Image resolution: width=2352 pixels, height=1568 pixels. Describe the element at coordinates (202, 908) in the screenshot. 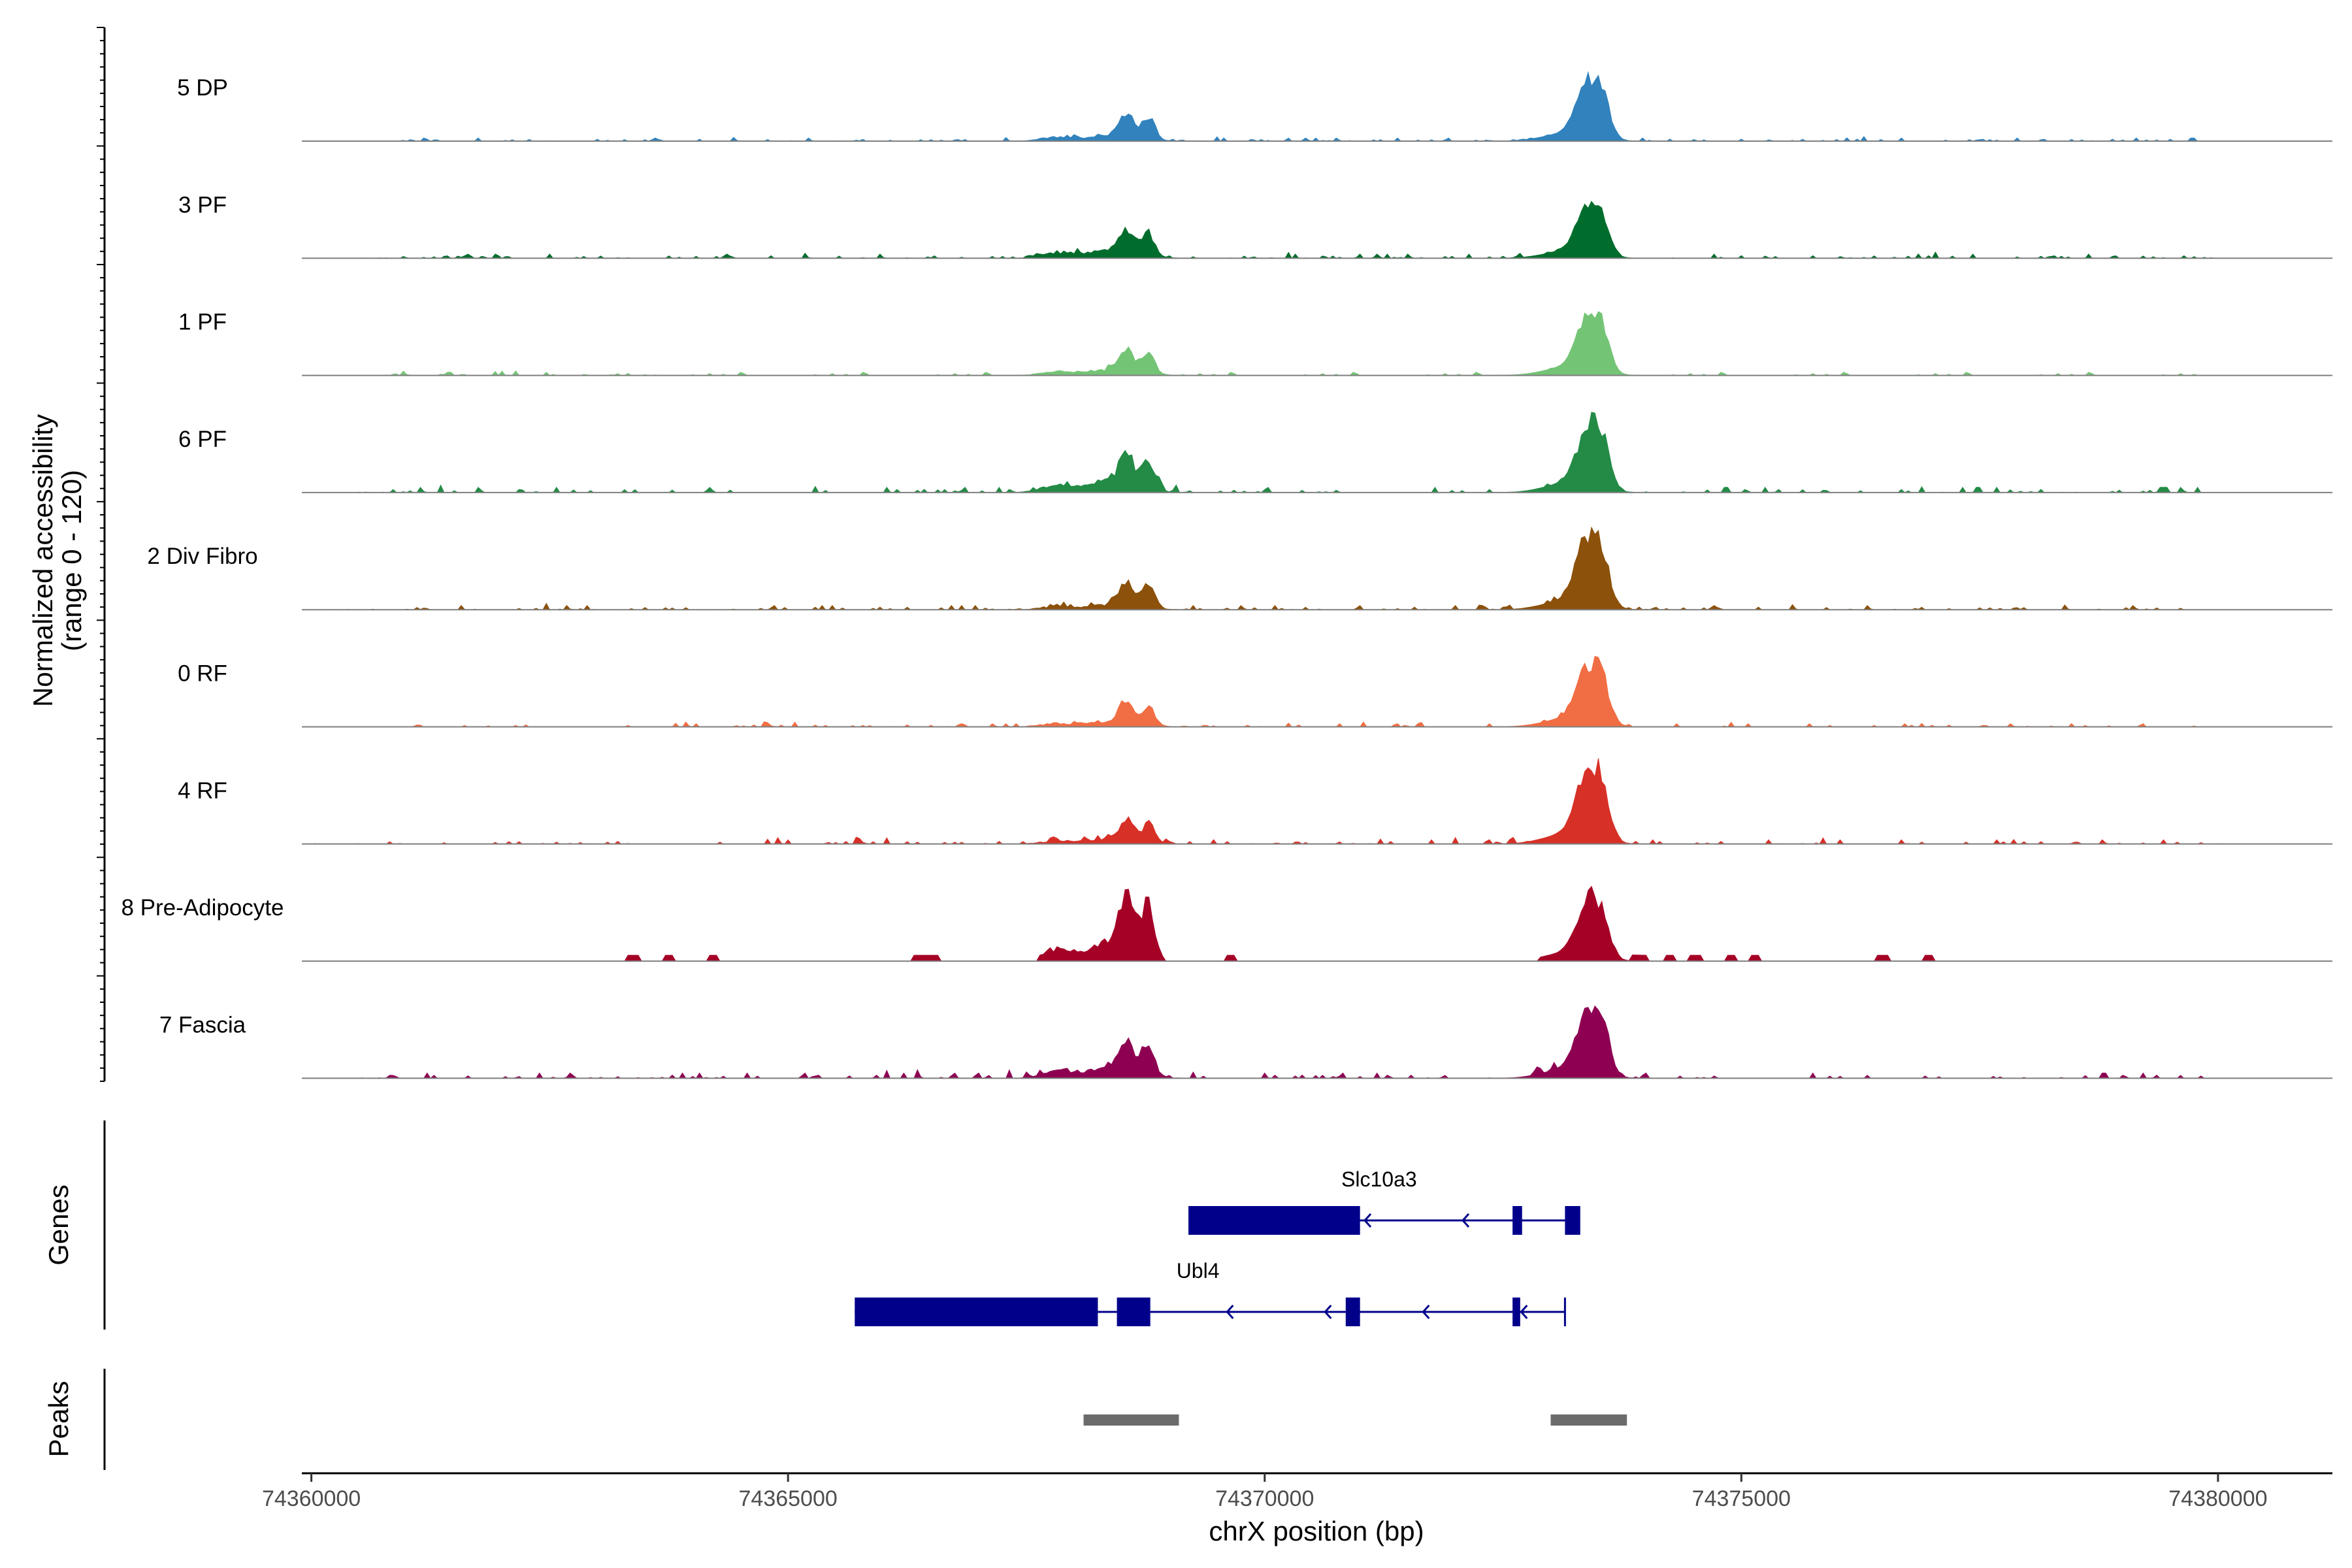

I see `track-label: 8 Pre-Adipocyte` at that location.